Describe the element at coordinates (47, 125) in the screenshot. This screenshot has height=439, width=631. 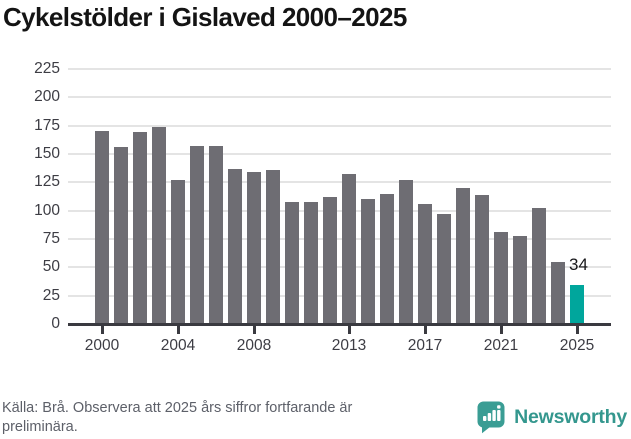
I see `y-axis-label-175: 175` at that location.